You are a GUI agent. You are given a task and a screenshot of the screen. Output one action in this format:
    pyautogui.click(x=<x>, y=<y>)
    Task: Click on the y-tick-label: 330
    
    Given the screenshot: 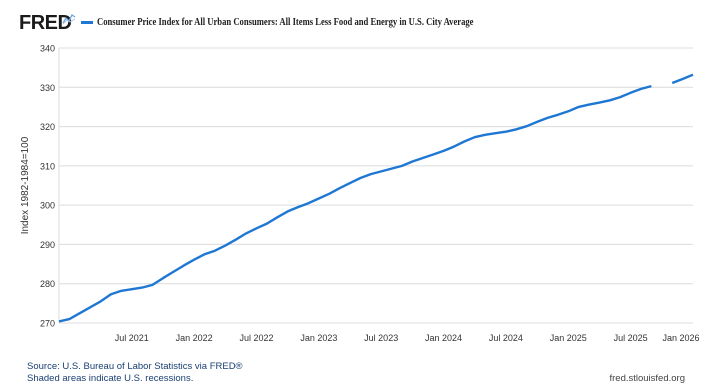 What is the action you would take?
    pyautogui.click(x=47, y=88)
    